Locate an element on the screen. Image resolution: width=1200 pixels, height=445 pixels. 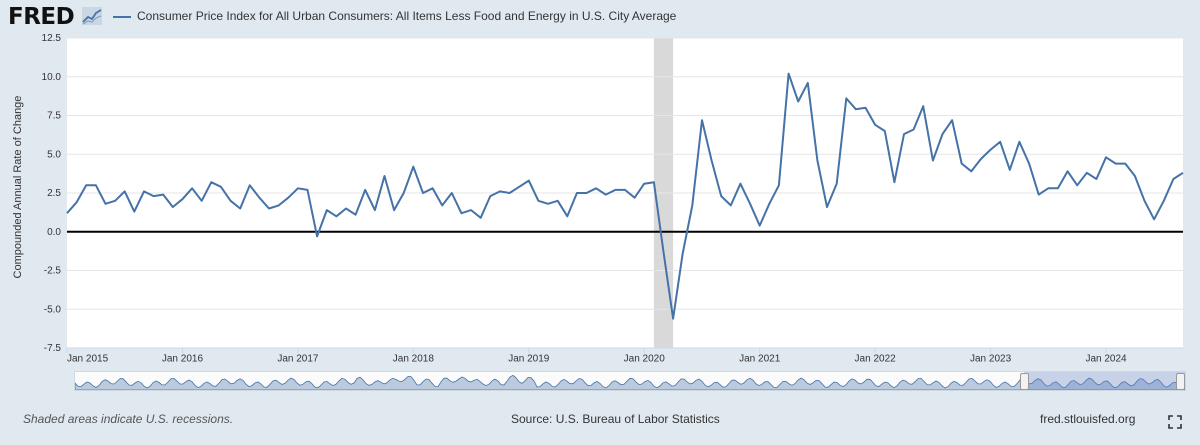
y-tick-label: -7.5 is located at coordinates (53, 348).